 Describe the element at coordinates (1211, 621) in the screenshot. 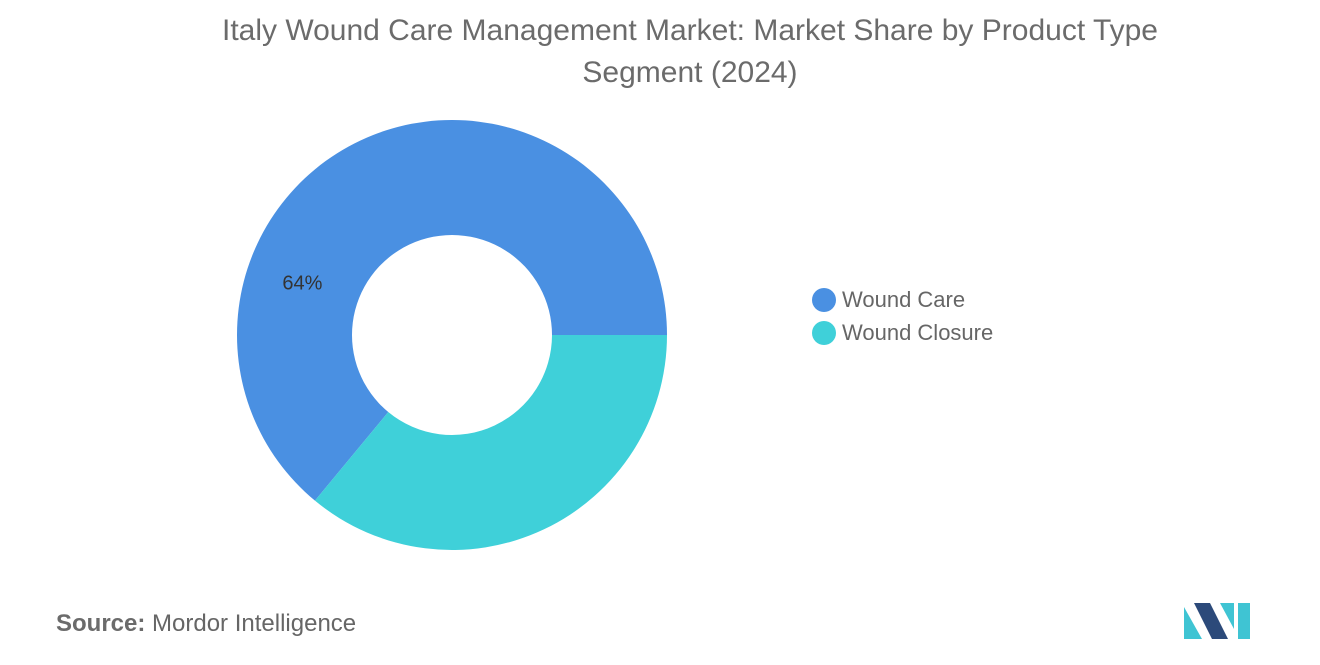

I see `logo-shape-mid-left` at that location.